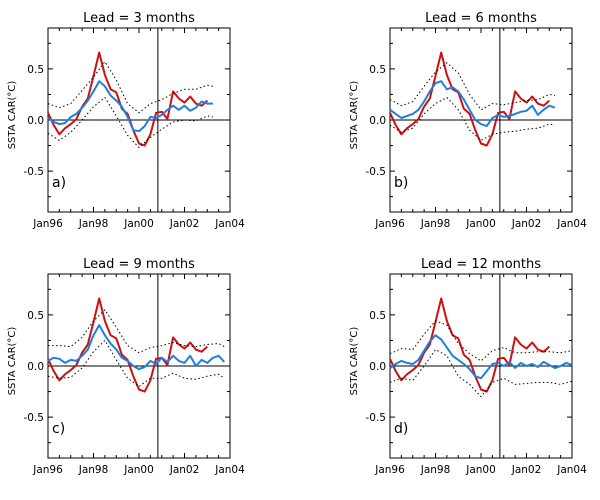 This screenshot has width=600, height=500. Describe the element at coordinates (59, 183) in the screenshot. I see `panel-label: a)` at that location.